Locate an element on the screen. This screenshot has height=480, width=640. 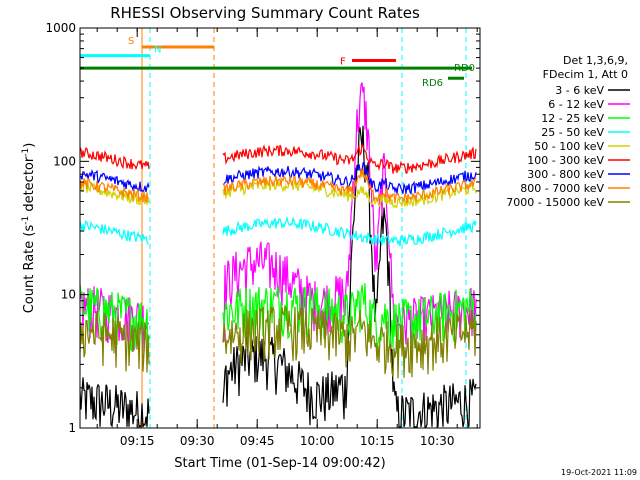
y-axis-label-part: detector is located at coordinates (29, 186).